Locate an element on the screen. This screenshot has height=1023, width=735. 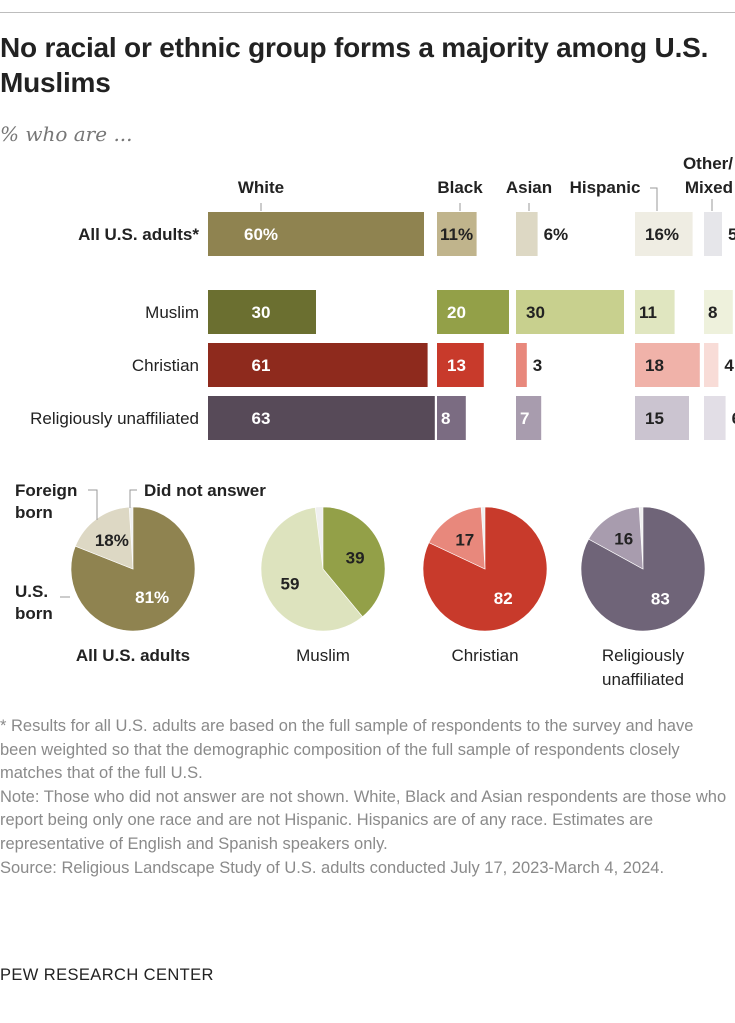
row-label: All U.S. adults* is located at coordinates (138, 234).